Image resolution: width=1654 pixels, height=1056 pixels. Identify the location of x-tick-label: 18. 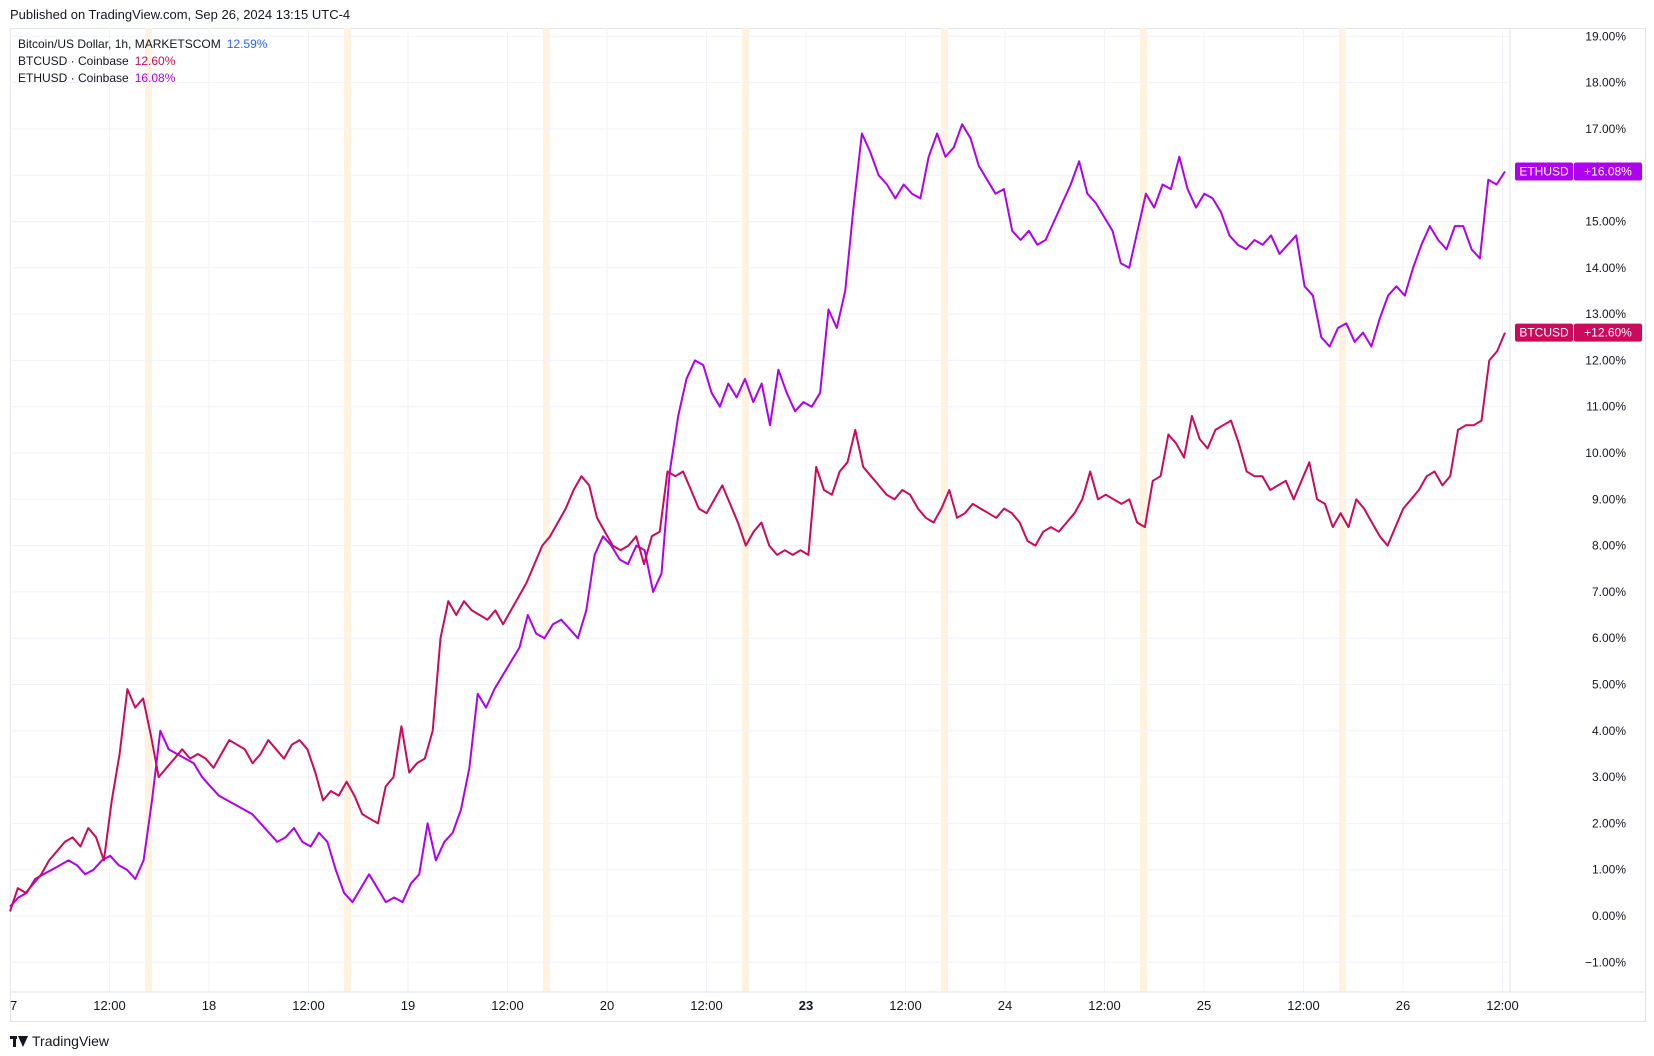
(209, 1005).